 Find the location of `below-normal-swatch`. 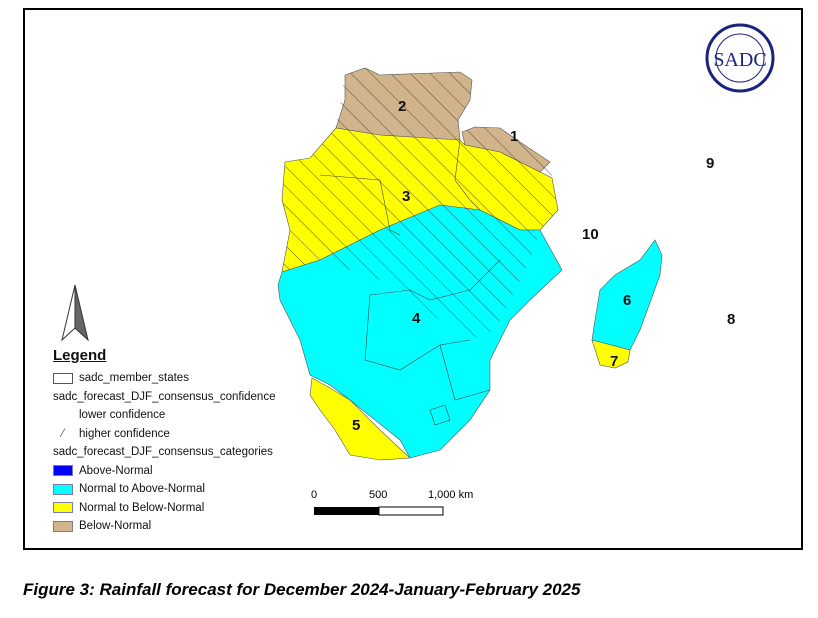

below-normal-swatch is located at coordinates (63, 526).